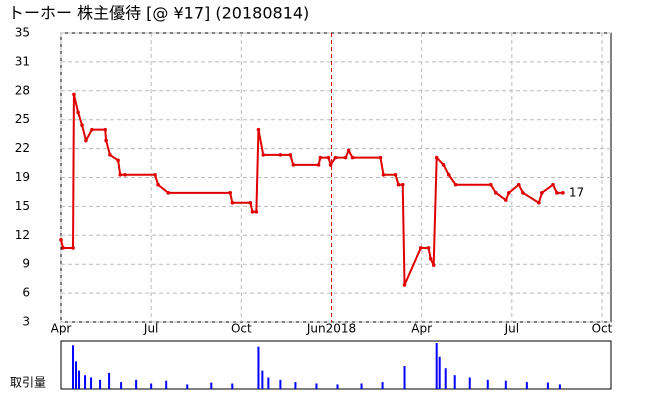 The image size is (647, 401). I want to click on y-tick-label: 15, so click(22, 206).